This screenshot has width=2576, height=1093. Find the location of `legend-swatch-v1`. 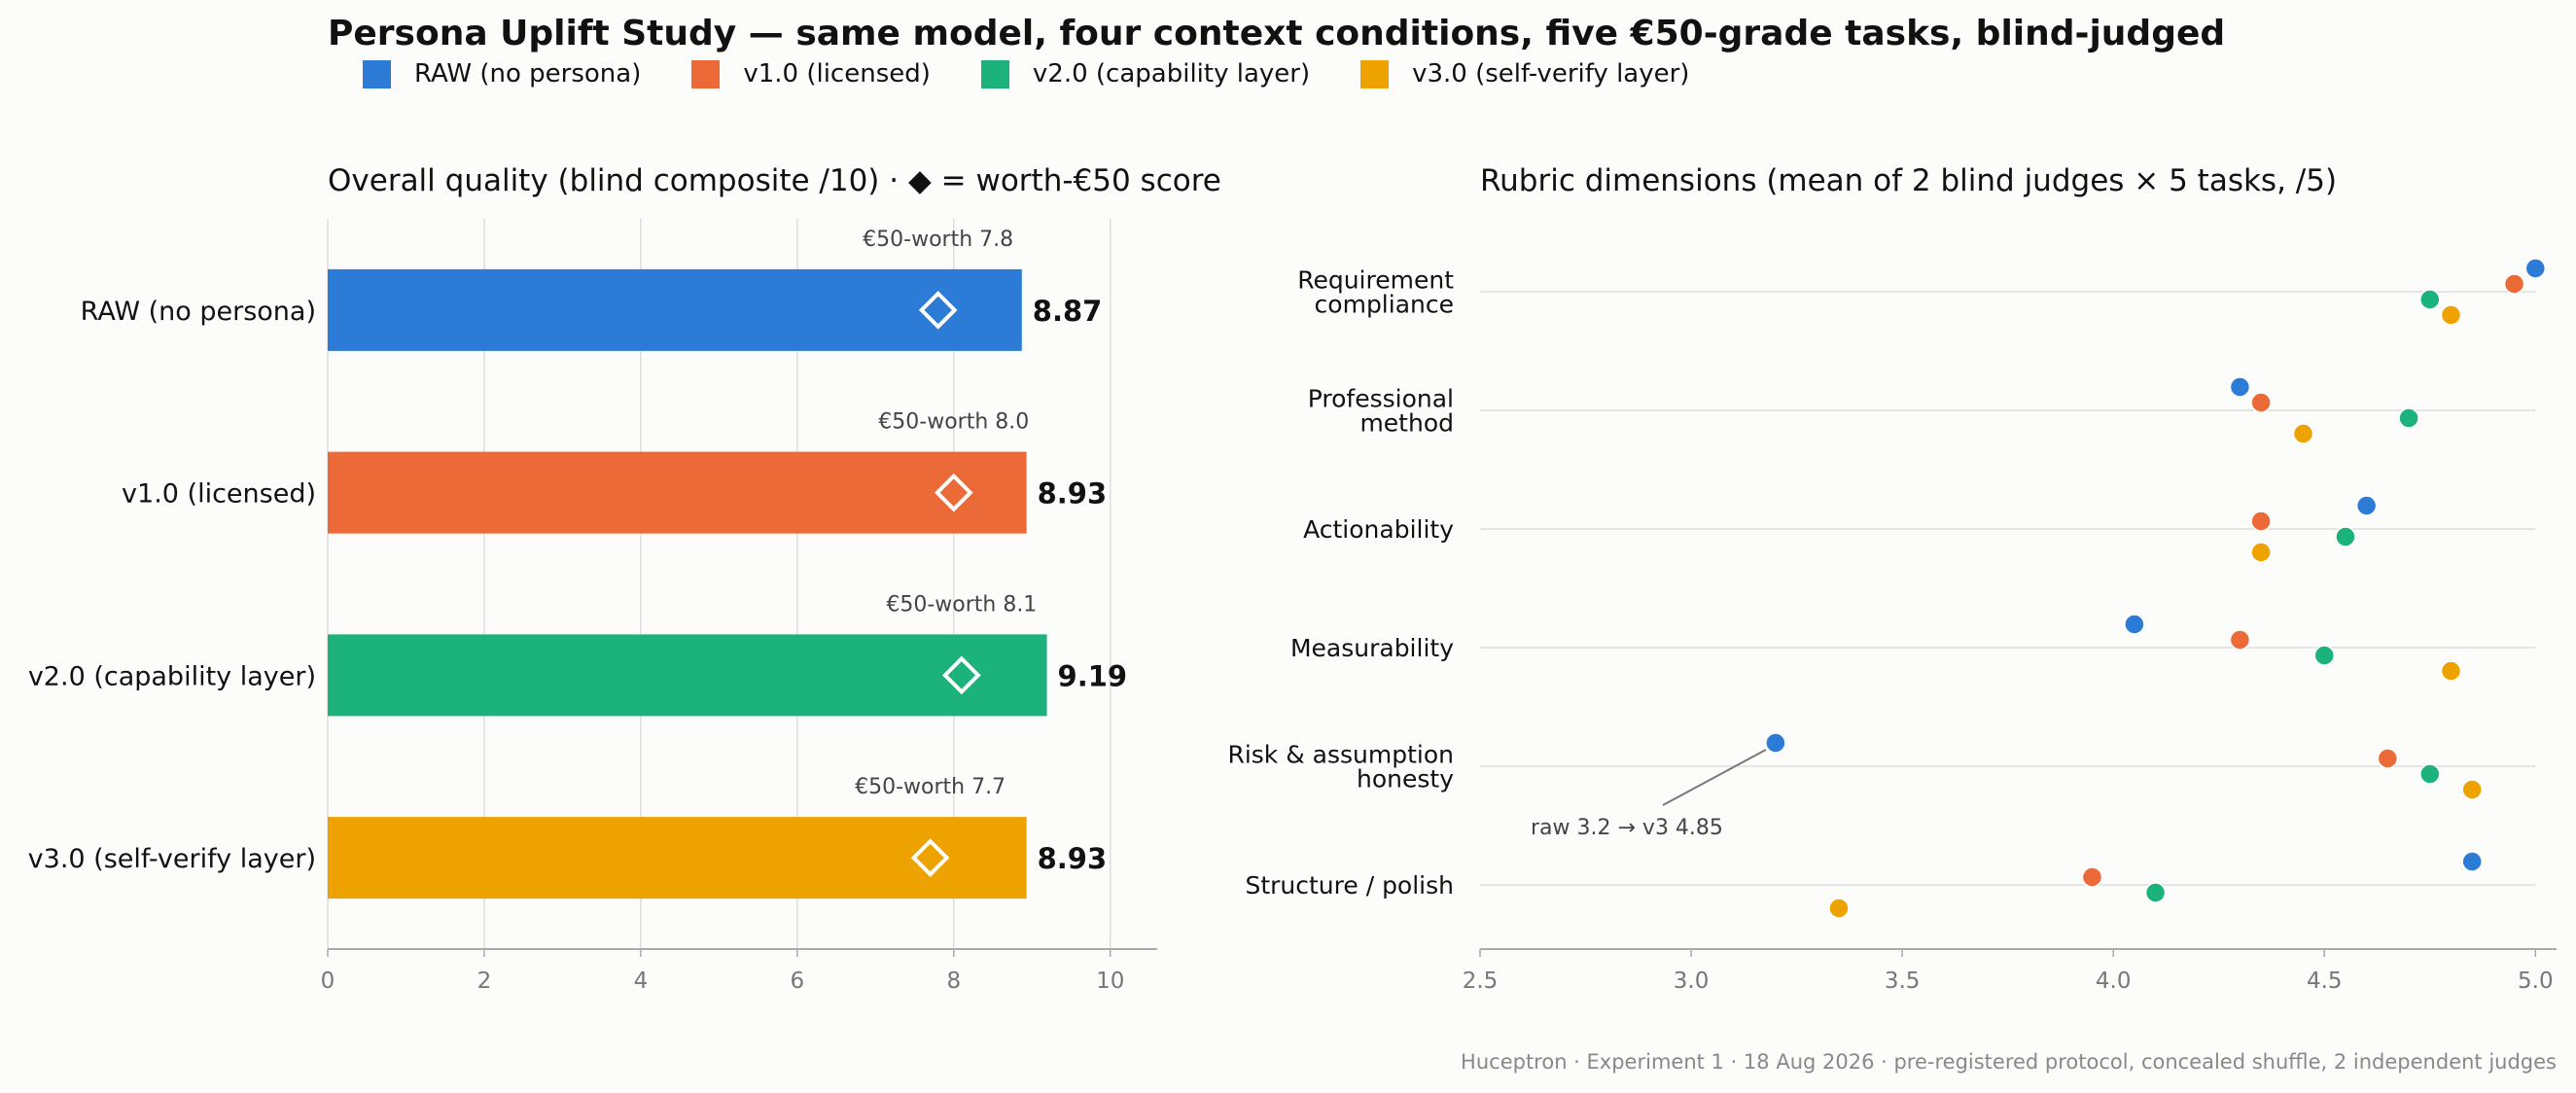

legend-swatch-v1 is located at coordinates (706, 73).